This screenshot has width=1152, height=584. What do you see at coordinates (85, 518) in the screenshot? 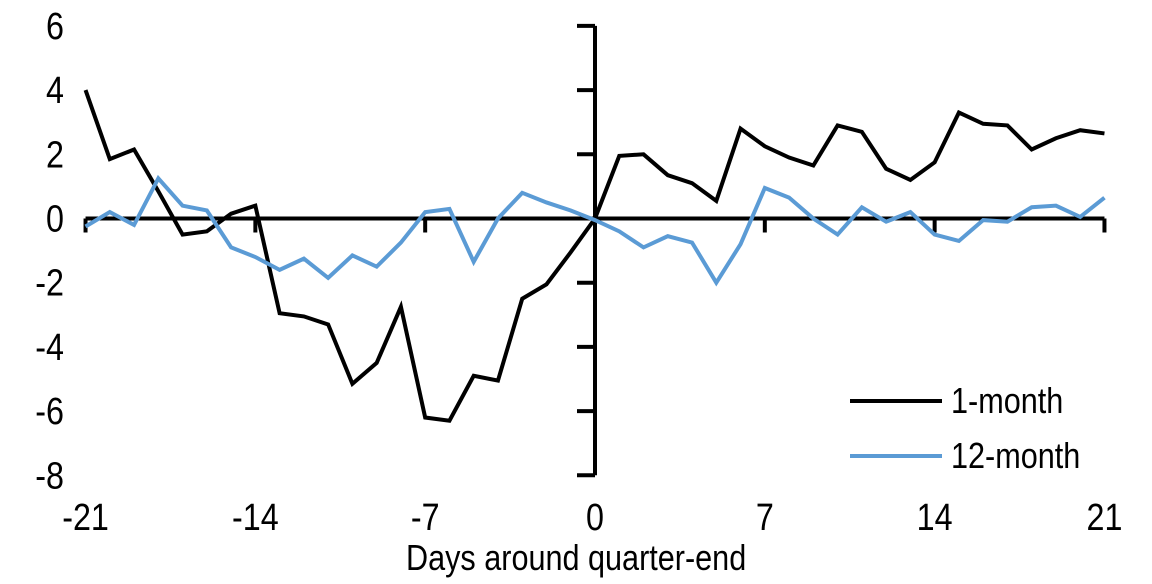
I see `x-axis-tick-label: -21` at bounding box center [85, 518].